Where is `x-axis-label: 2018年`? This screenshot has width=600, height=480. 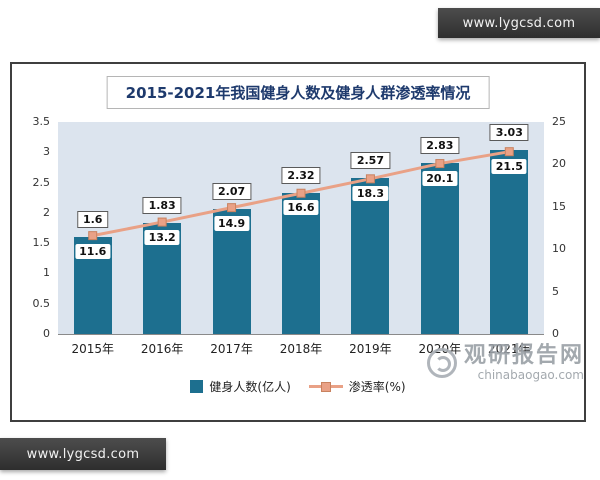 x-axis-label: 2018年 is located at coordinates (301, 349).